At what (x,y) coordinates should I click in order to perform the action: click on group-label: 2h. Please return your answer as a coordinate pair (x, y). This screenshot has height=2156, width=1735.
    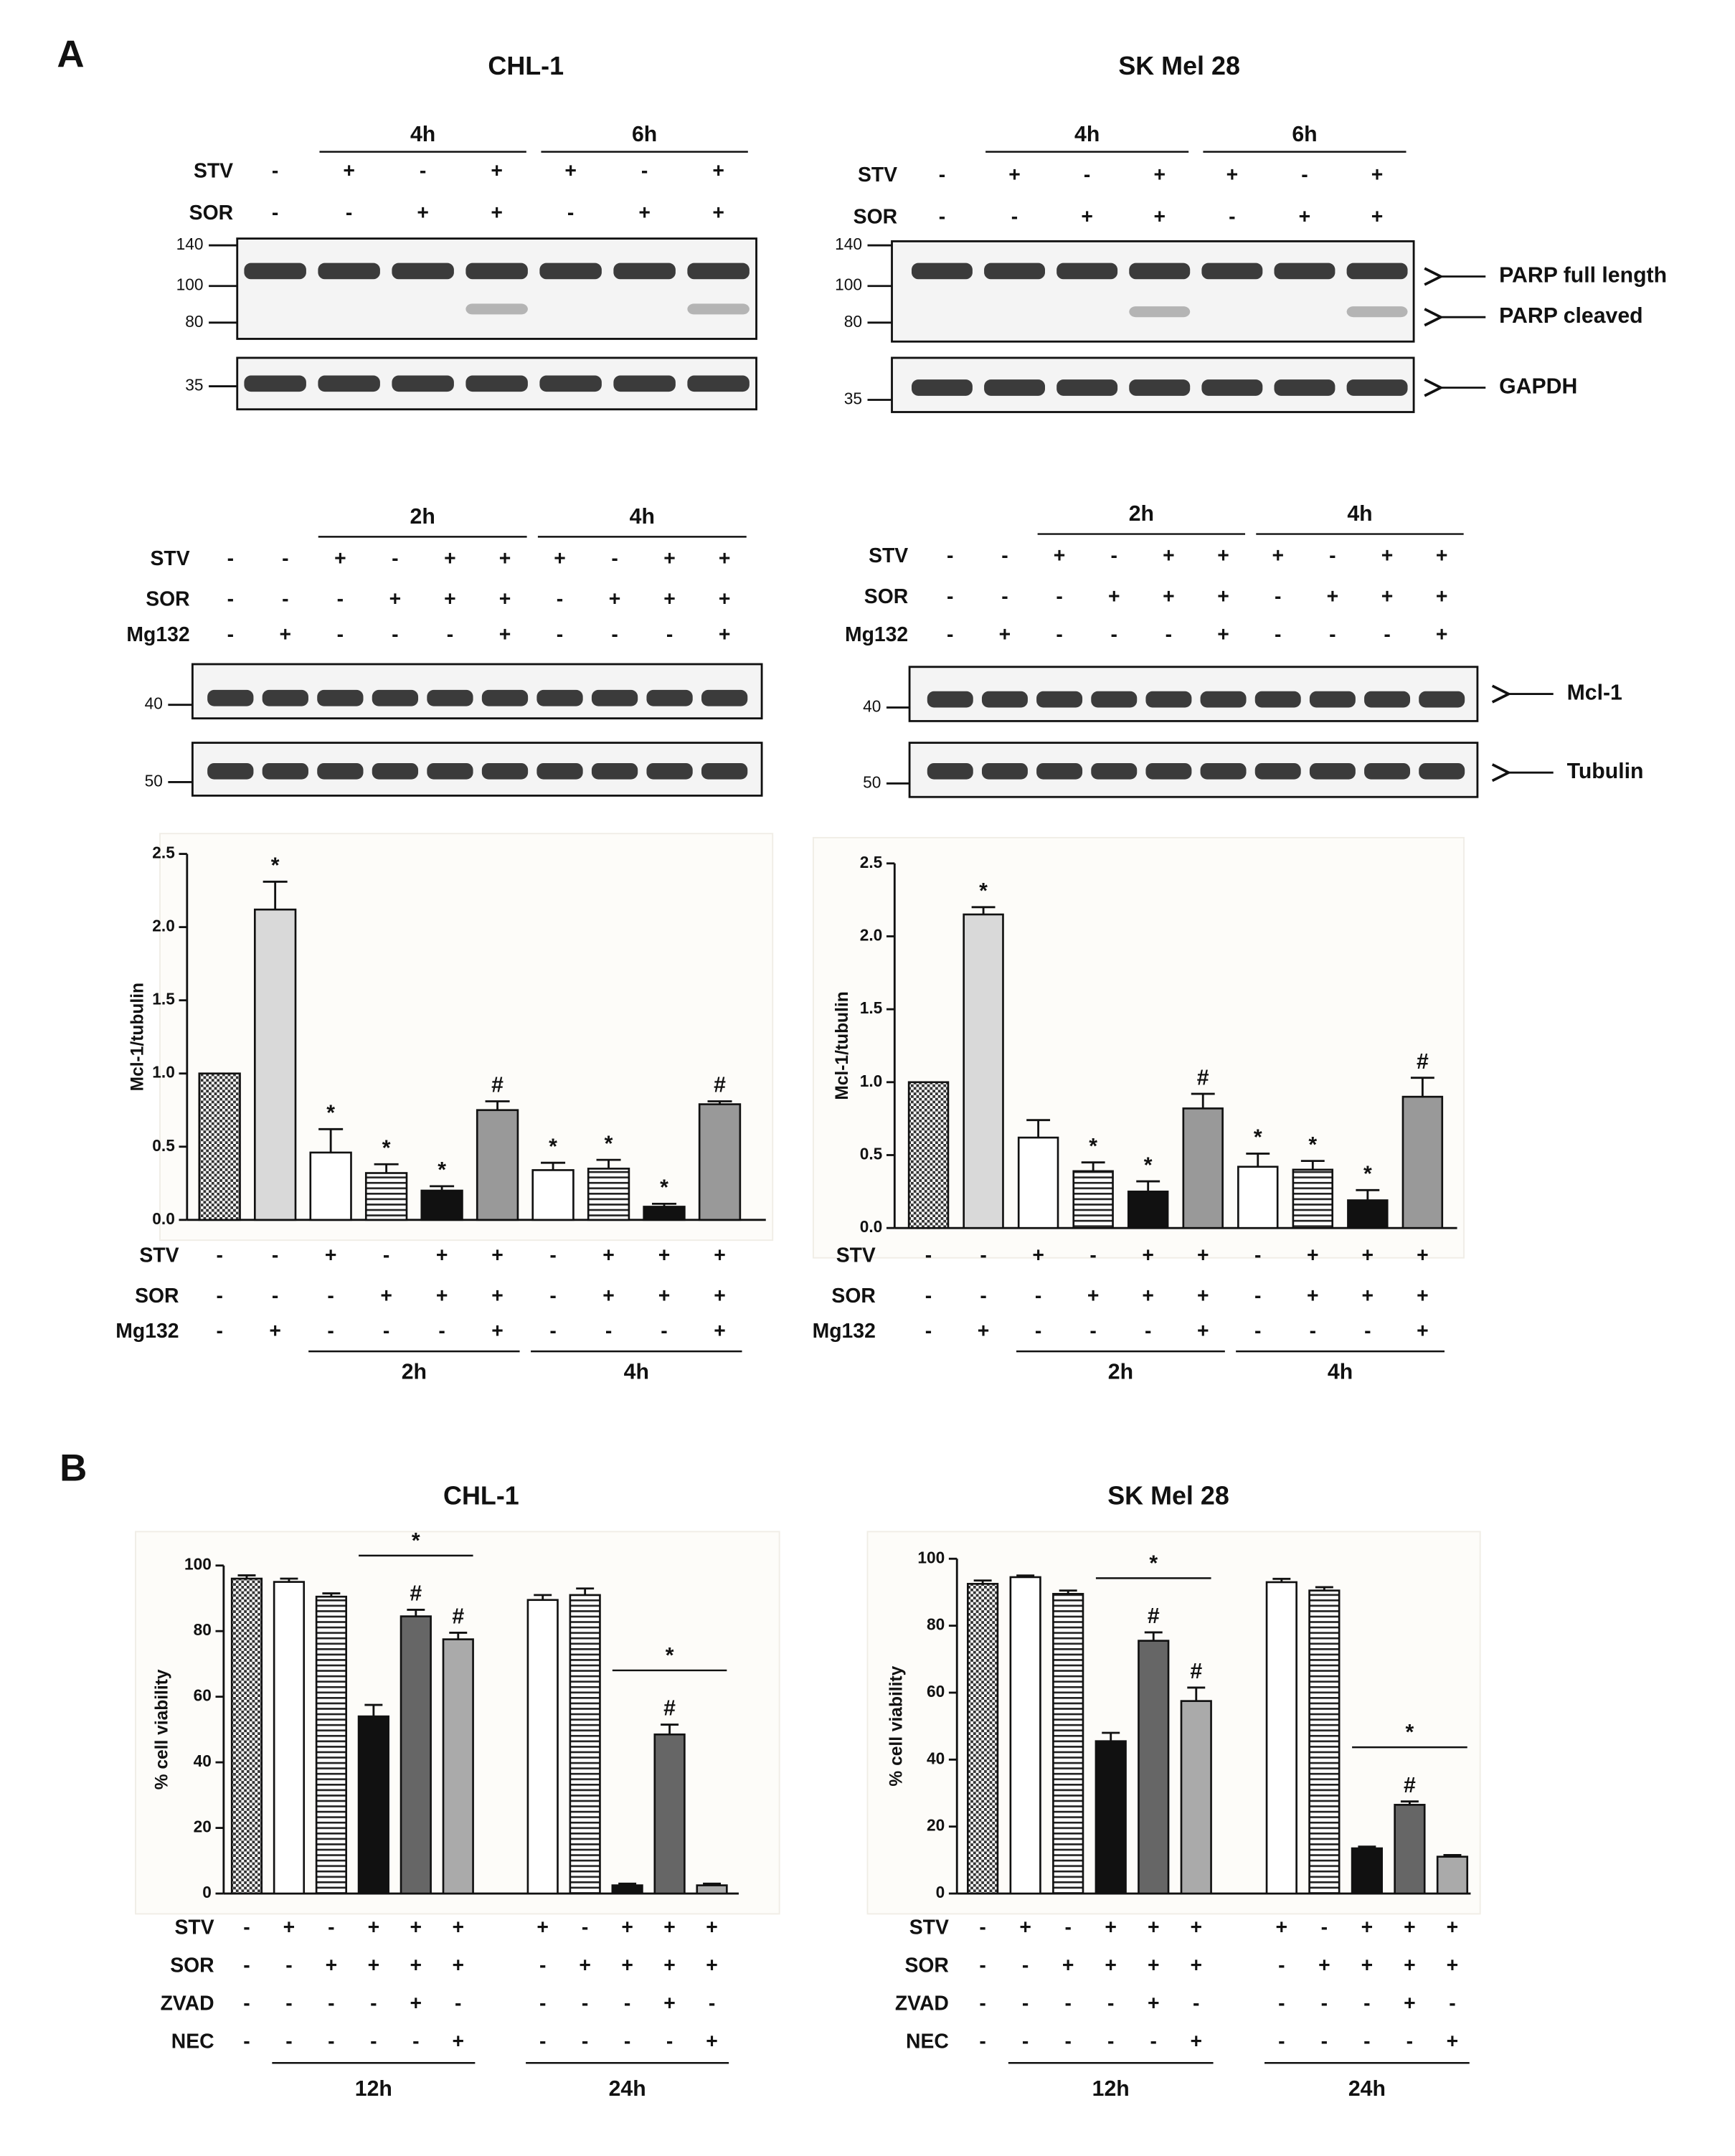
    Looking at the image, I should click on (414, 1372).